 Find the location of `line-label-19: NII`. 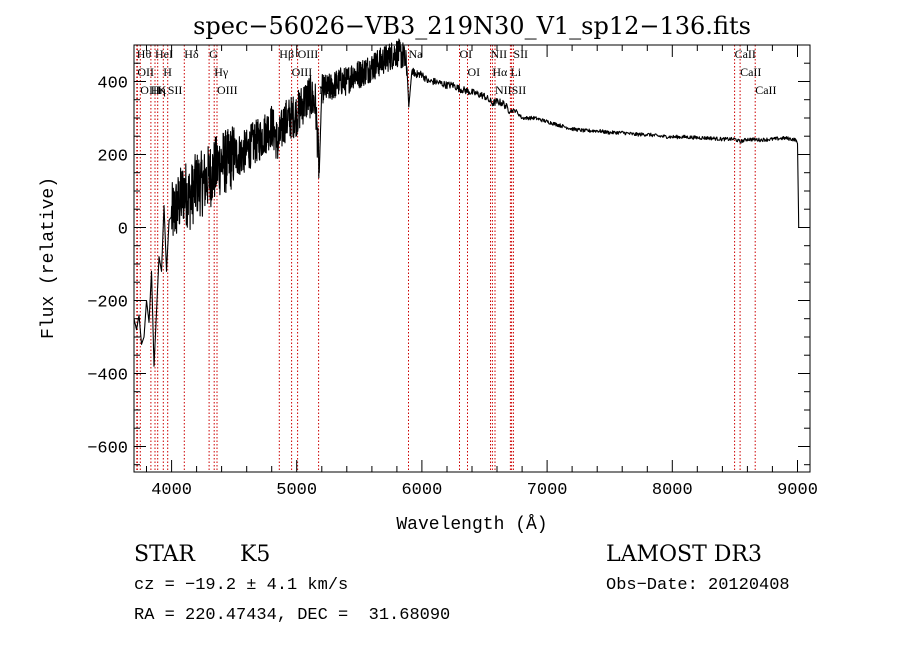

line-label-19: NII is located at coordinates (499, 54).